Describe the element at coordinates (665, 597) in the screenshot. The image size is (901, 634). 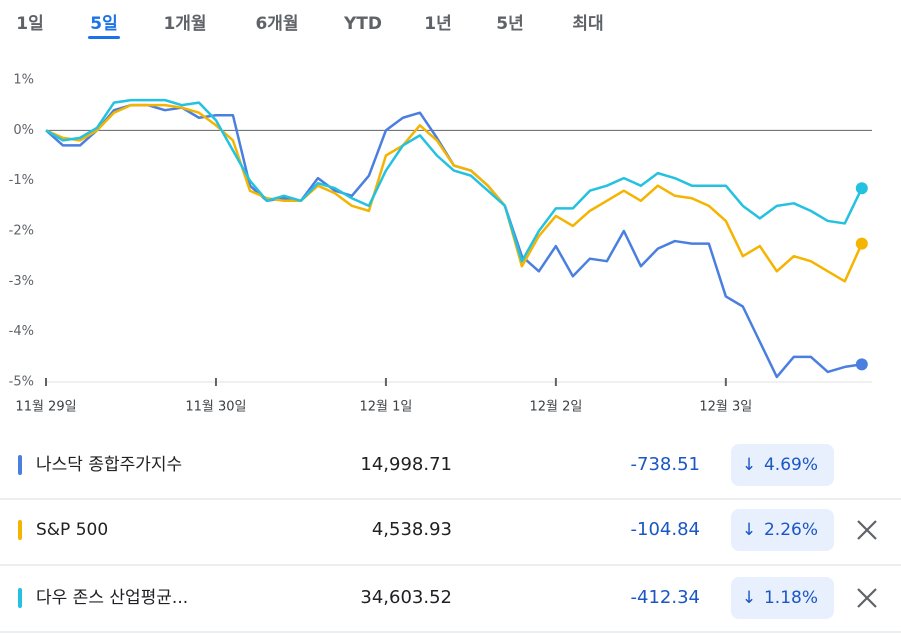
I see `change: -412.34` at that location.